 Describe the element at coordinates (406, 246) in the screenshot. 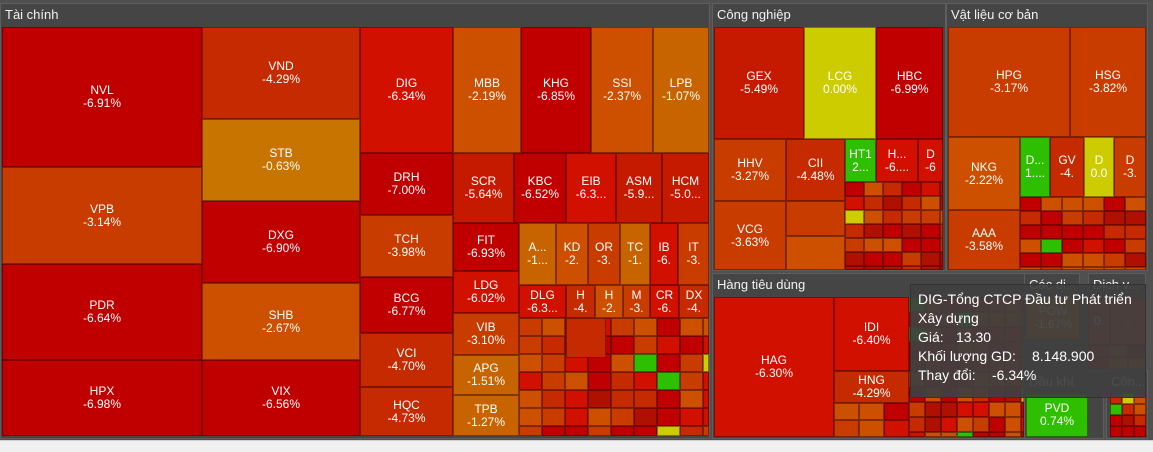

I see `stock-cell-tch: TCH -3.98%` at that location.